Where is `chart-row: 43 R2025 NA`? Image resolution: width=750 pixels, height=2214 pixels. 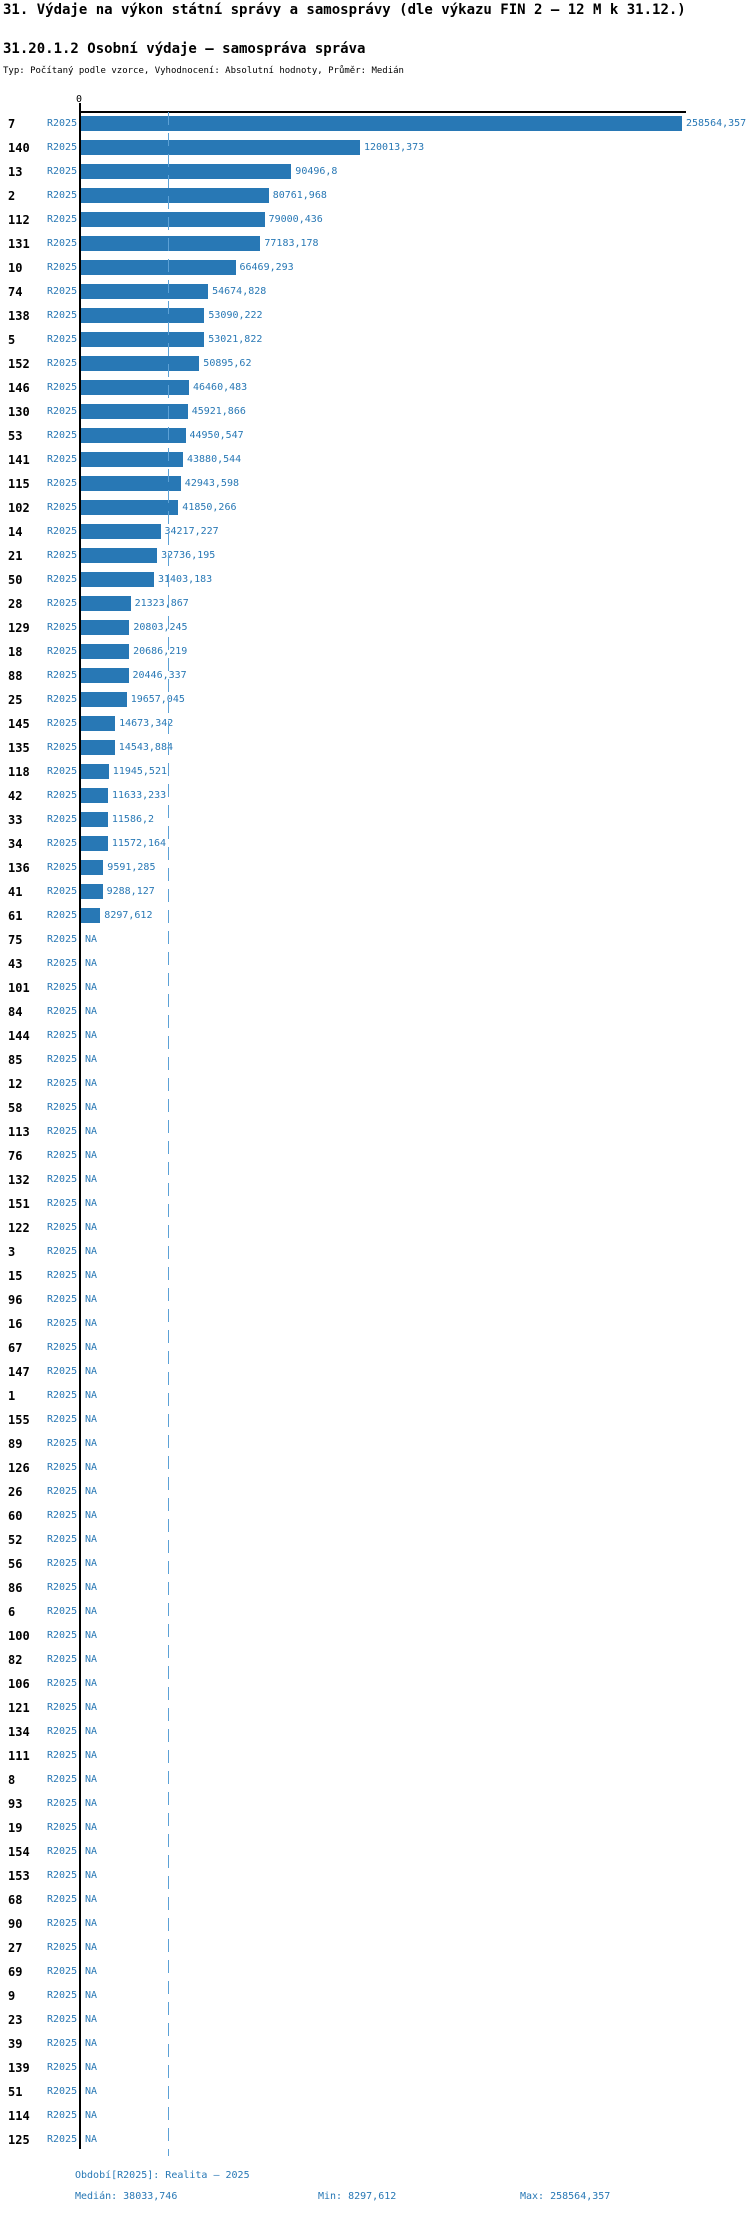
chart-row: 43 R2025 NA is located at coordinates (375, 964).